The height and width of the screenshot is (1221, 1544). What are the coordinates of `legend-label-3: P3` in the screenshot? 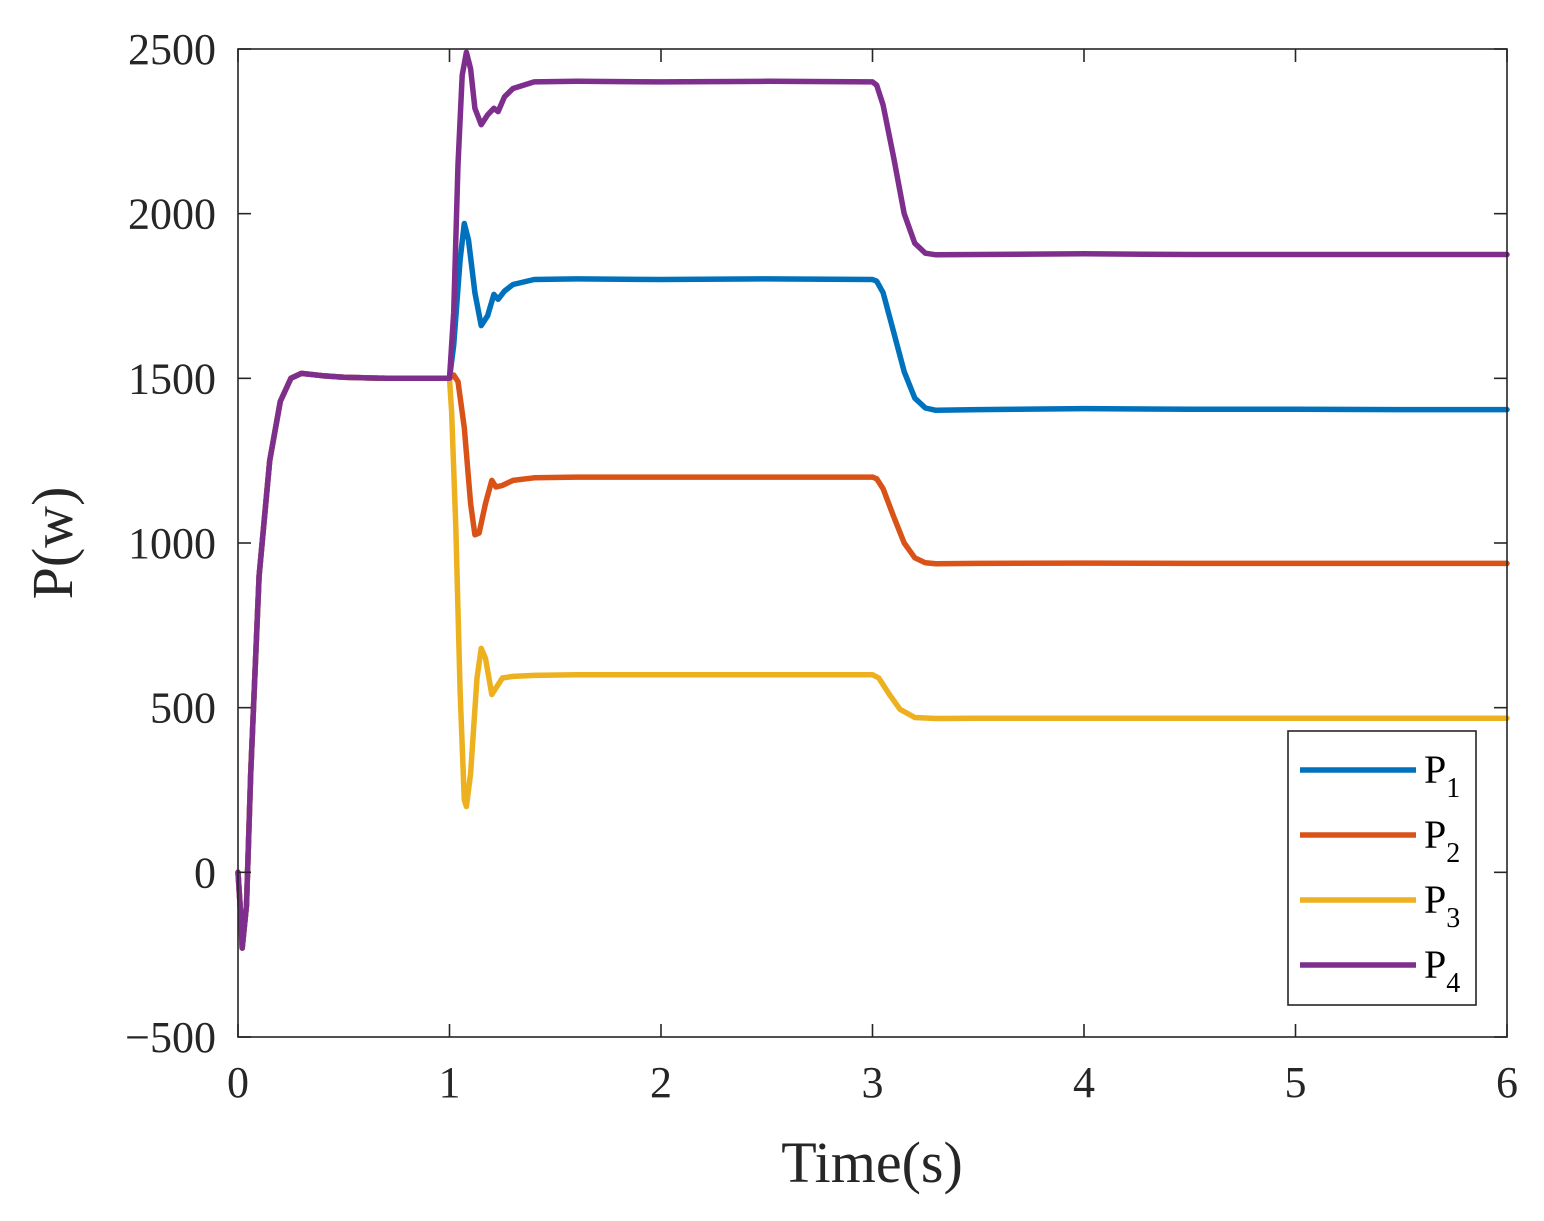 It's located at (1442, 905).